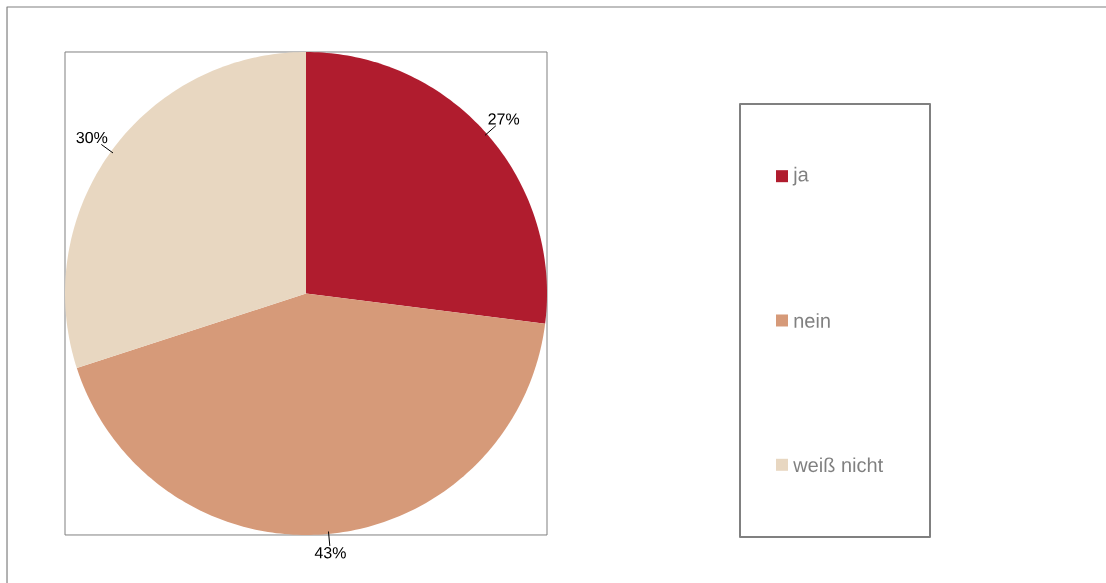  I want to click on data-label: 27%, so click(504, 119).